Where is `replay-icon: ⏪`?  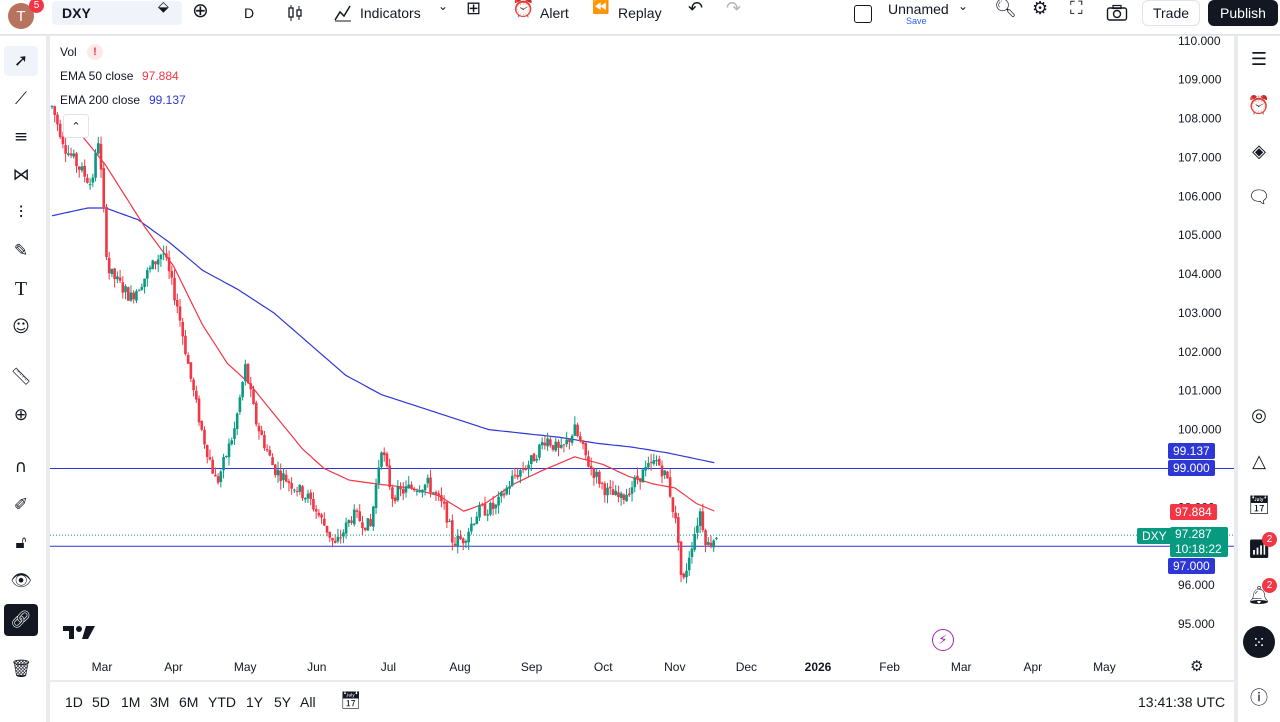
replay-icon: ⏪ is located at coordinates (601, 7).